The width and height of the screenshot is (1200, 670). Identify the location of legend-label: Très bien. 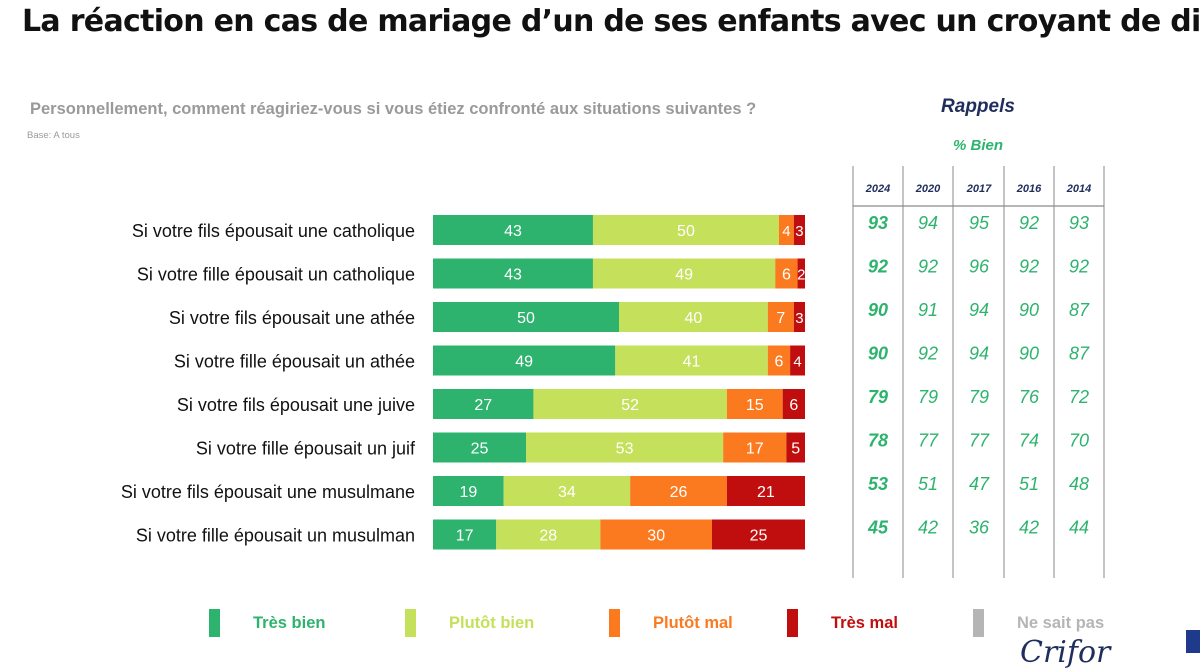
(289, 623).